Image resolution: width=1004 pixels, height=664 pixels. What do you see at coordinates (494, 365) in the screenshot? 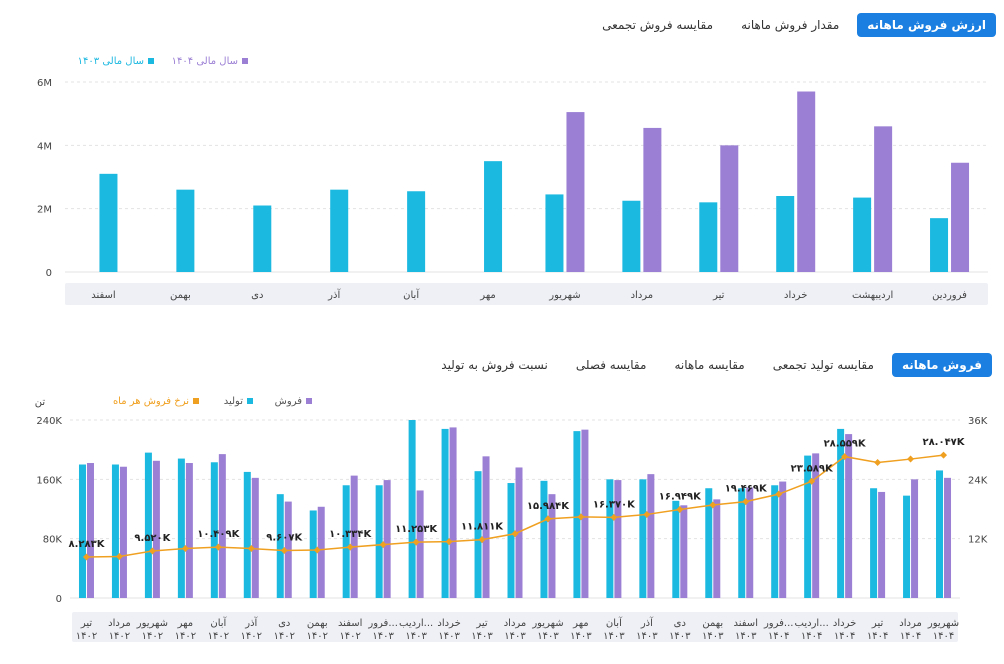
I see `bottom-tab-4: نسبت فروش به تولید` at bounding box center [494, 365].